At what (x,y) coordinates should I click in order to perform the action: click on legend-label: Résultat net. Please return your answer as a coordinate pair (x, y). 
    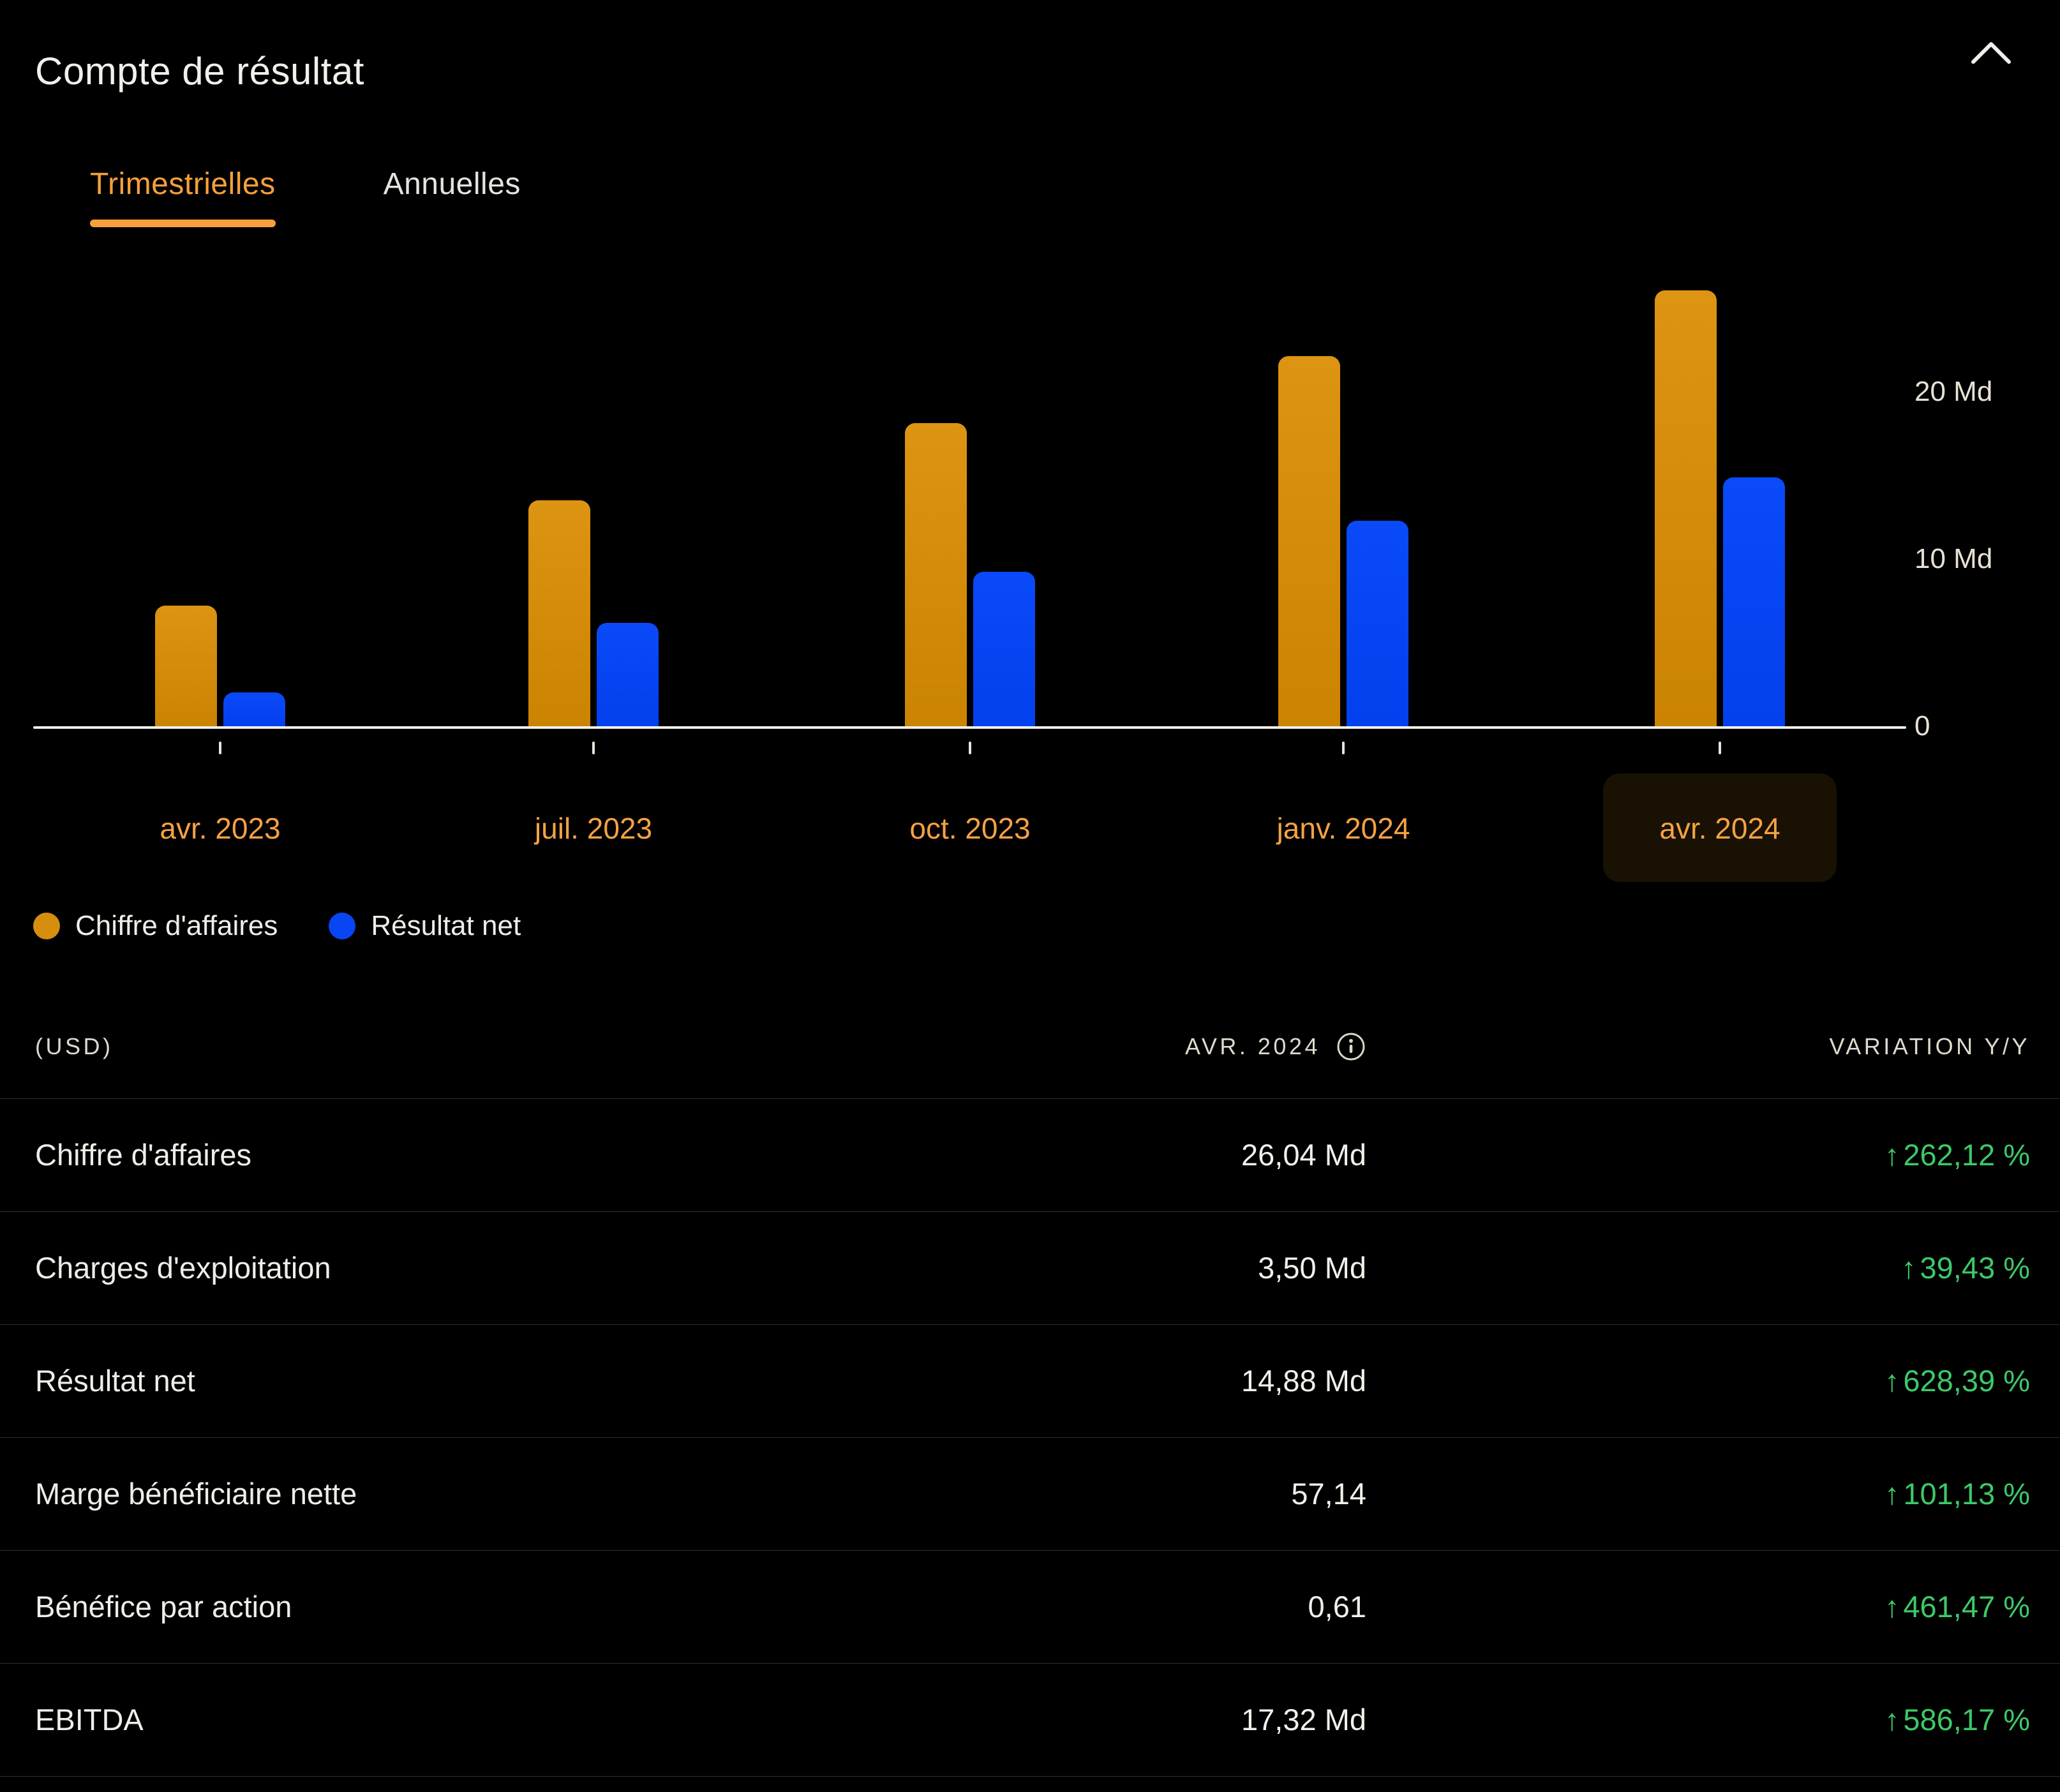
    Looking at the image, I should click on (446, 926).